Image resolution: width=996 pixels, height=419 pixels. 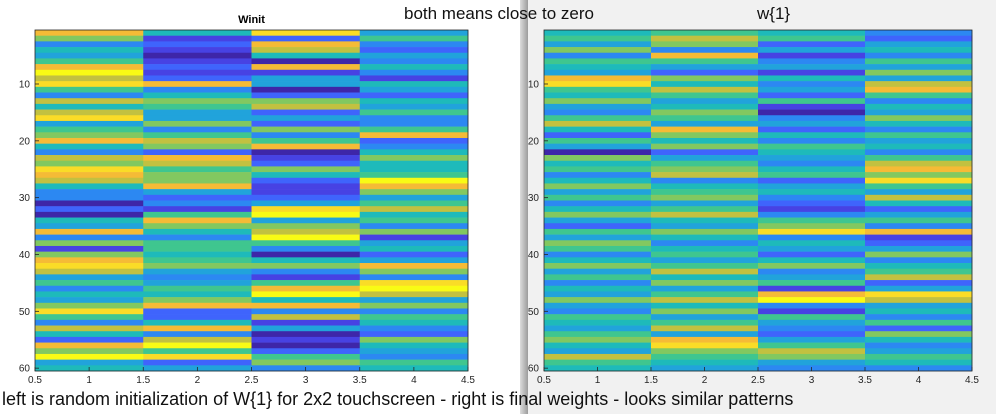 I want to click on y-tick-label: 20, so click(x=533, y=141).